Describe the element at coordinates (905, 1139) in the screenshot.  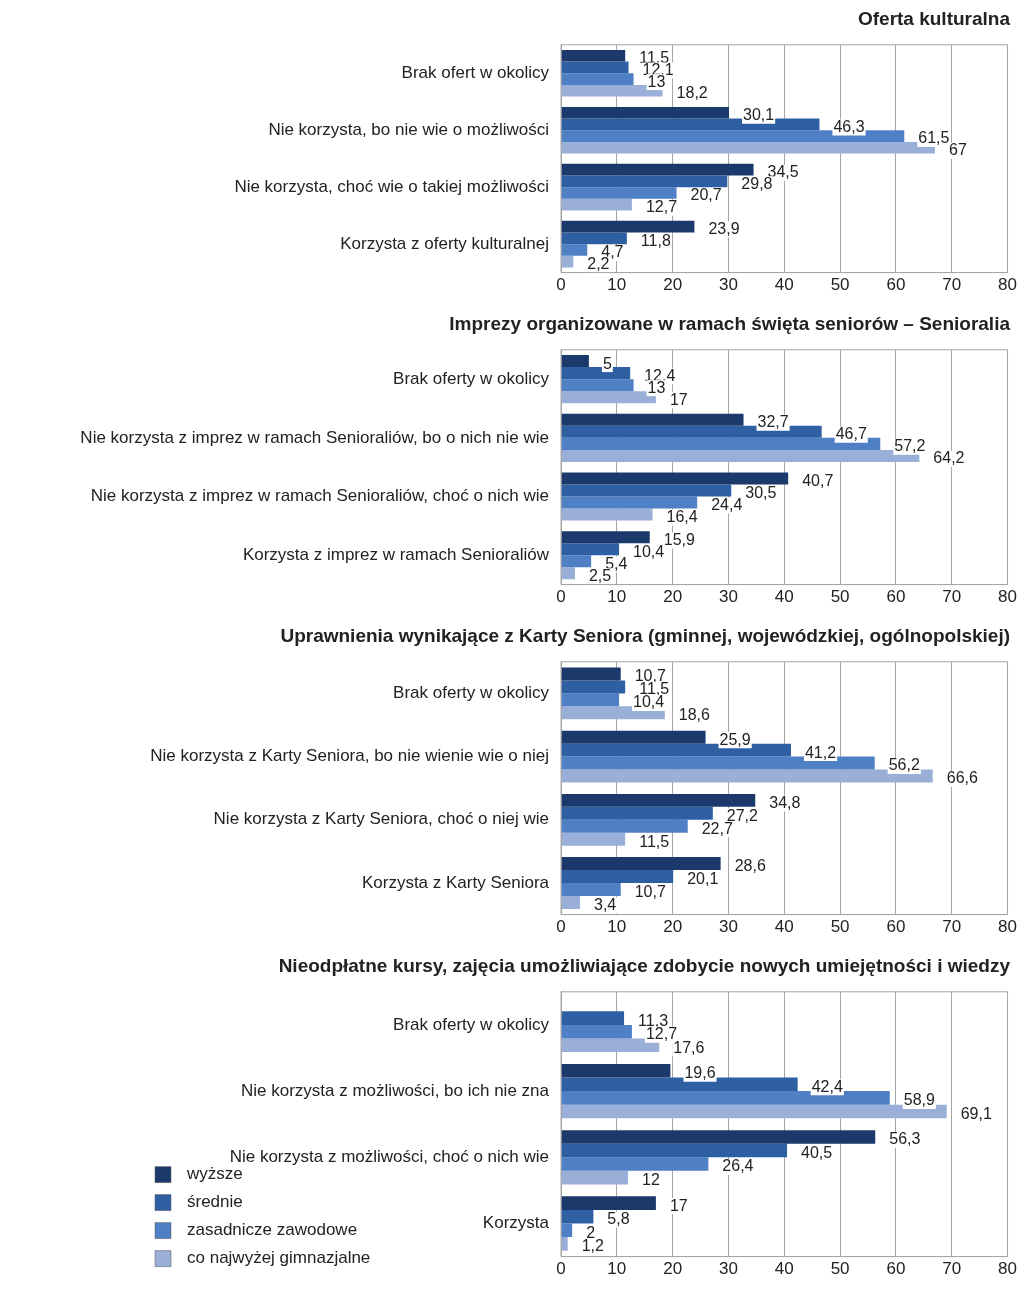
I see `data-label: 56,3` at that location.